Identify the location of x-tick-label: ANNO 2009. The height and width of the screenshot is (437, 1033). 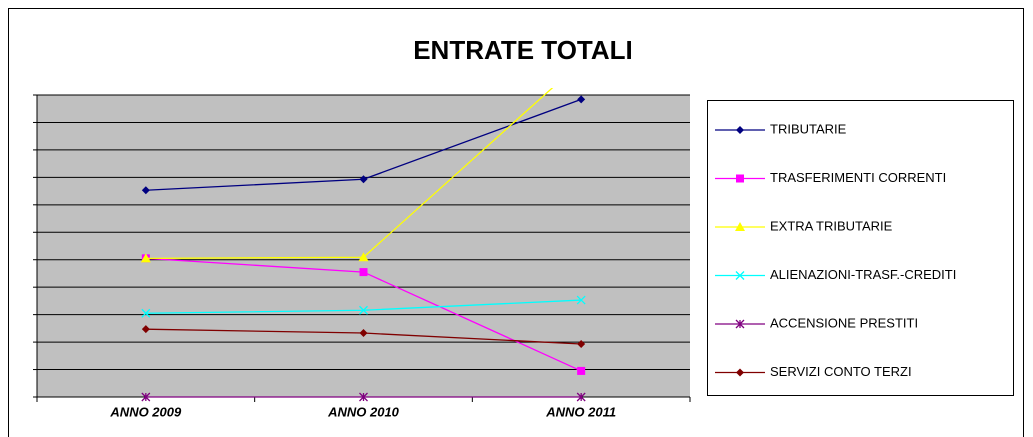
(145, 411).